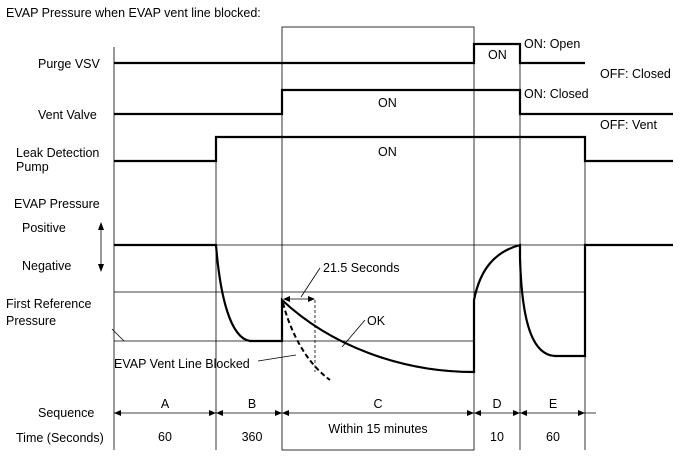 The image size is (688, 463). I want to click on seconds-label: 21.5 Seconds, so click(361, 268).